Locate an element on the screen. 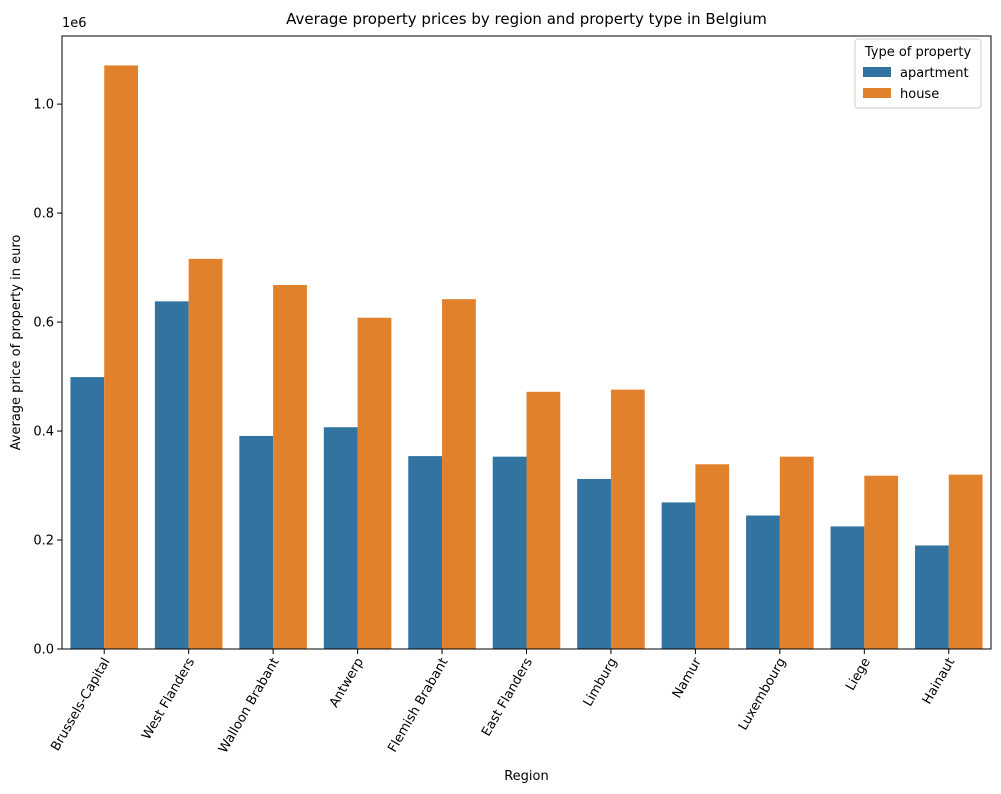 This screenshot has width=1001, height=794. bar-house-flemish-brabant is located at coordinates (459, 474).